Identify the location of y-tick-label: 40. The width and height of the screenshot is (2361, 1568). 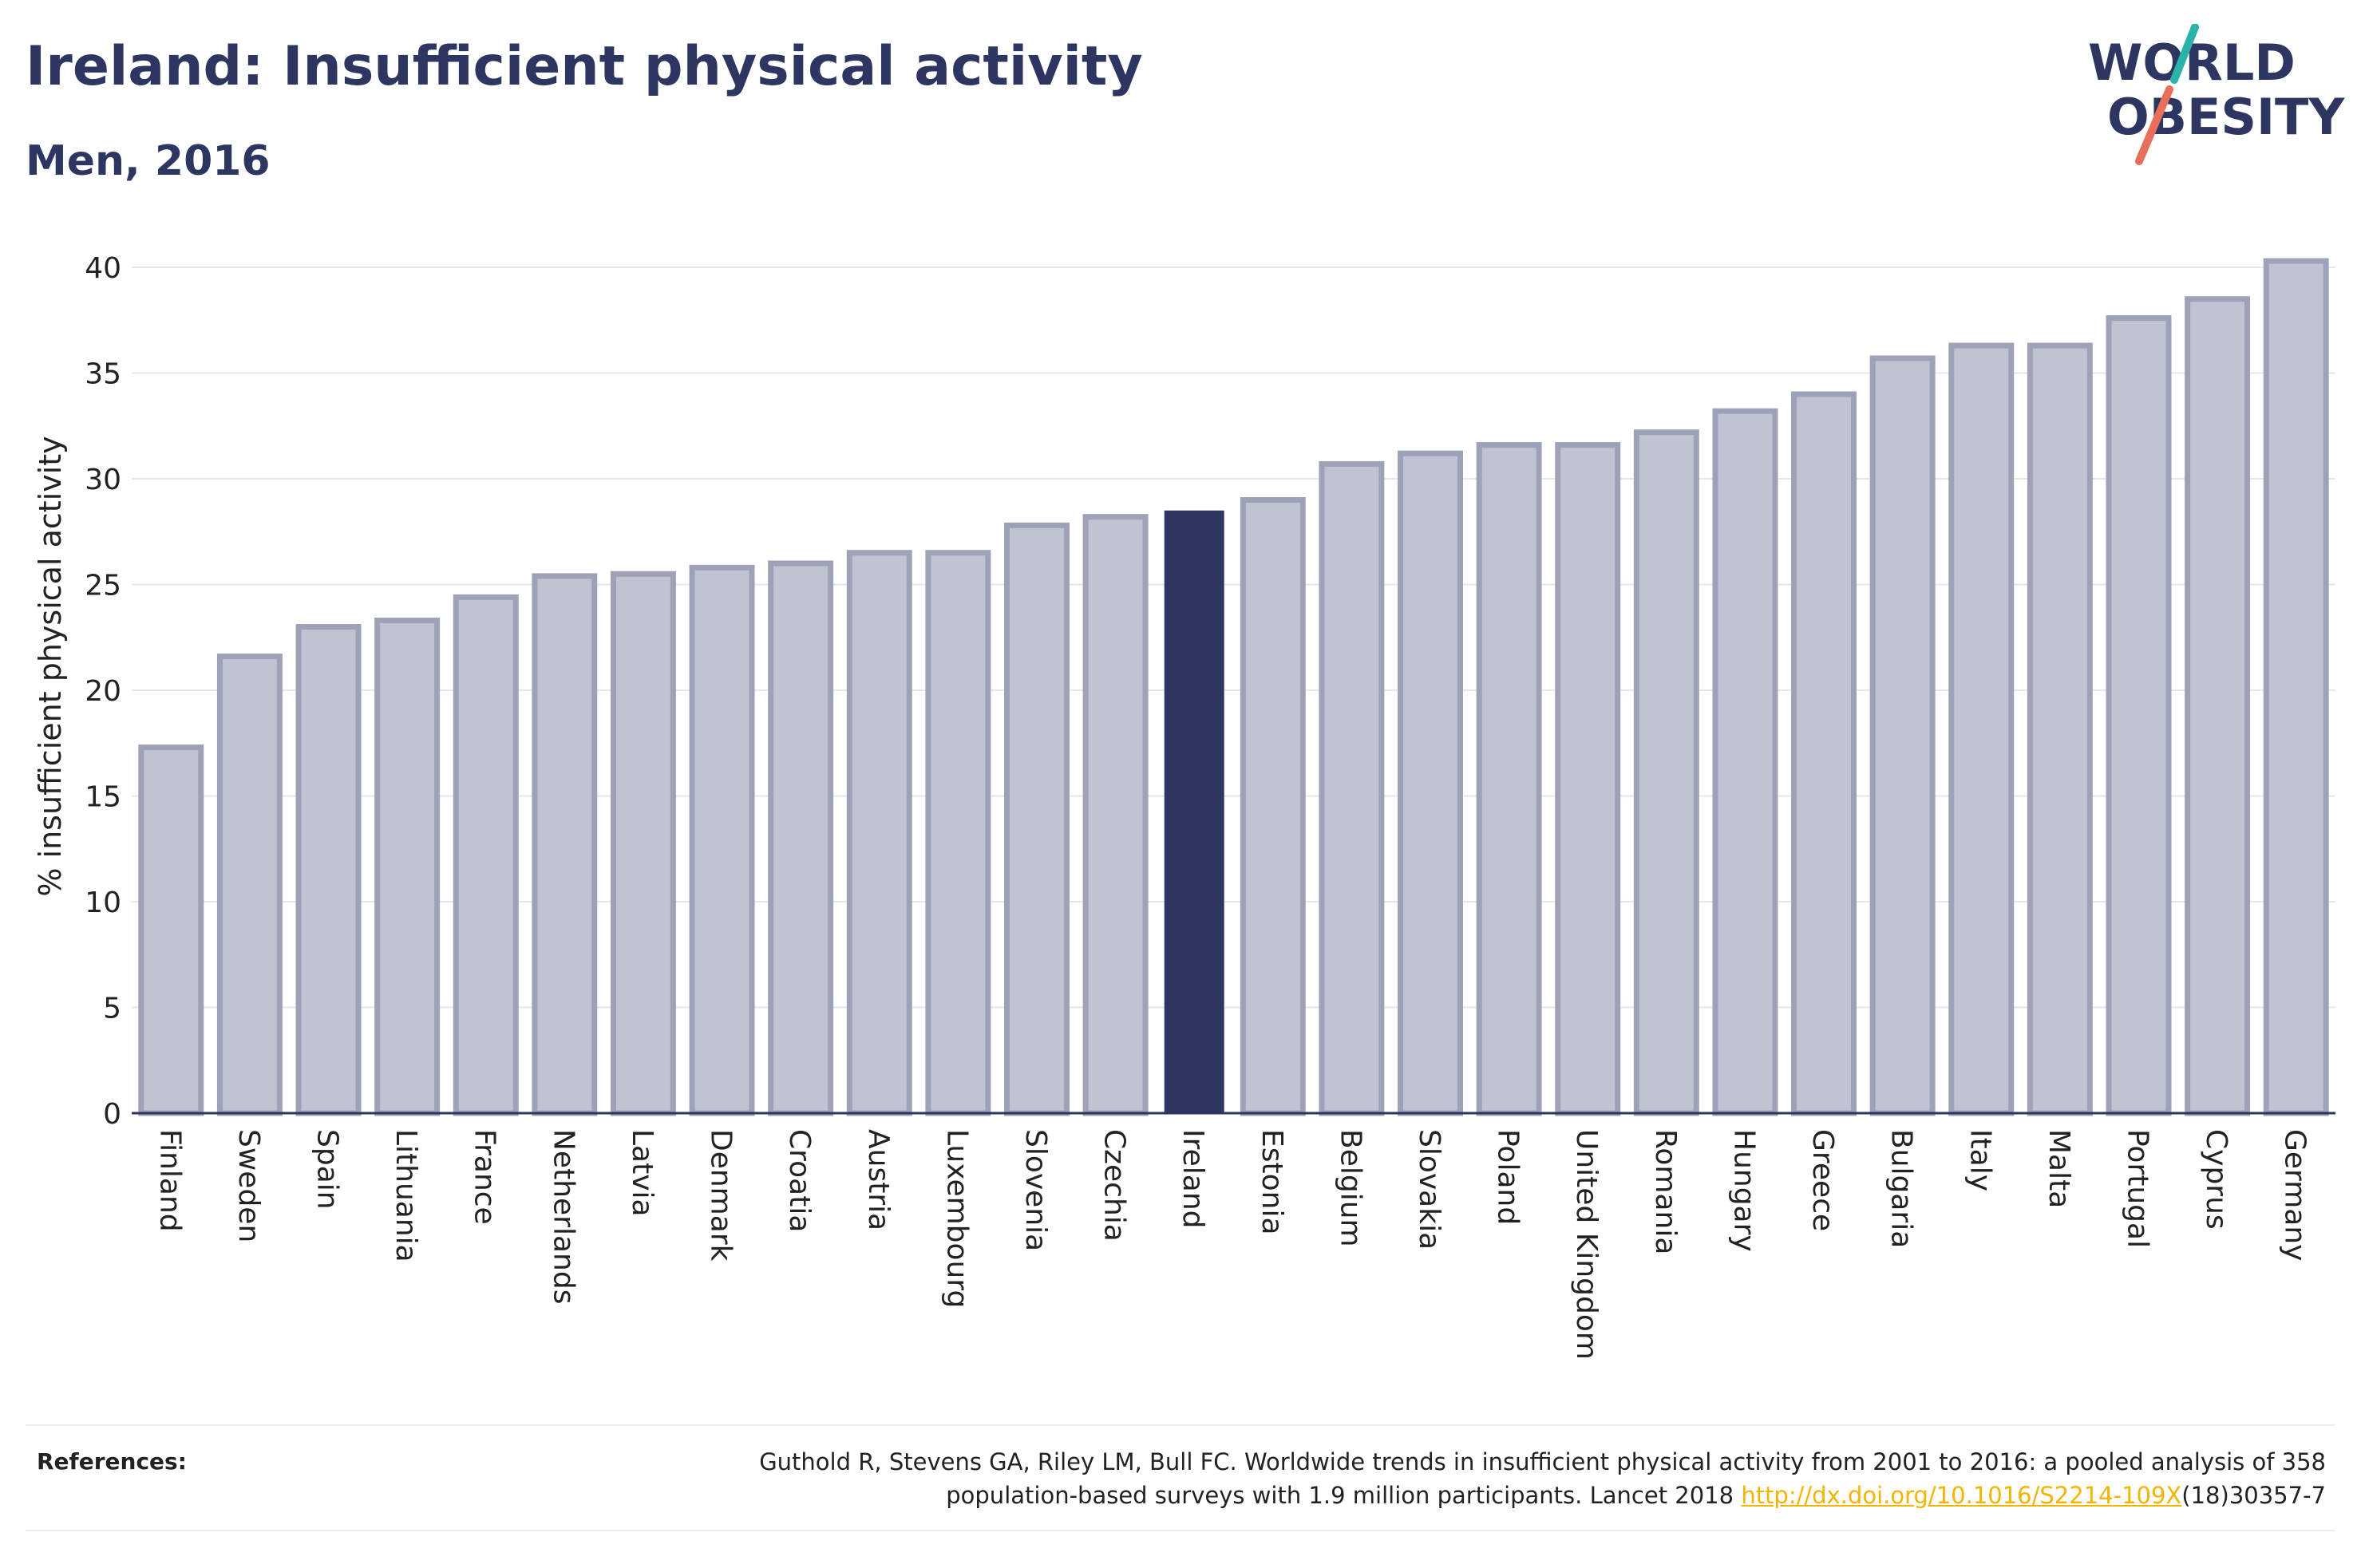
(103, 268).